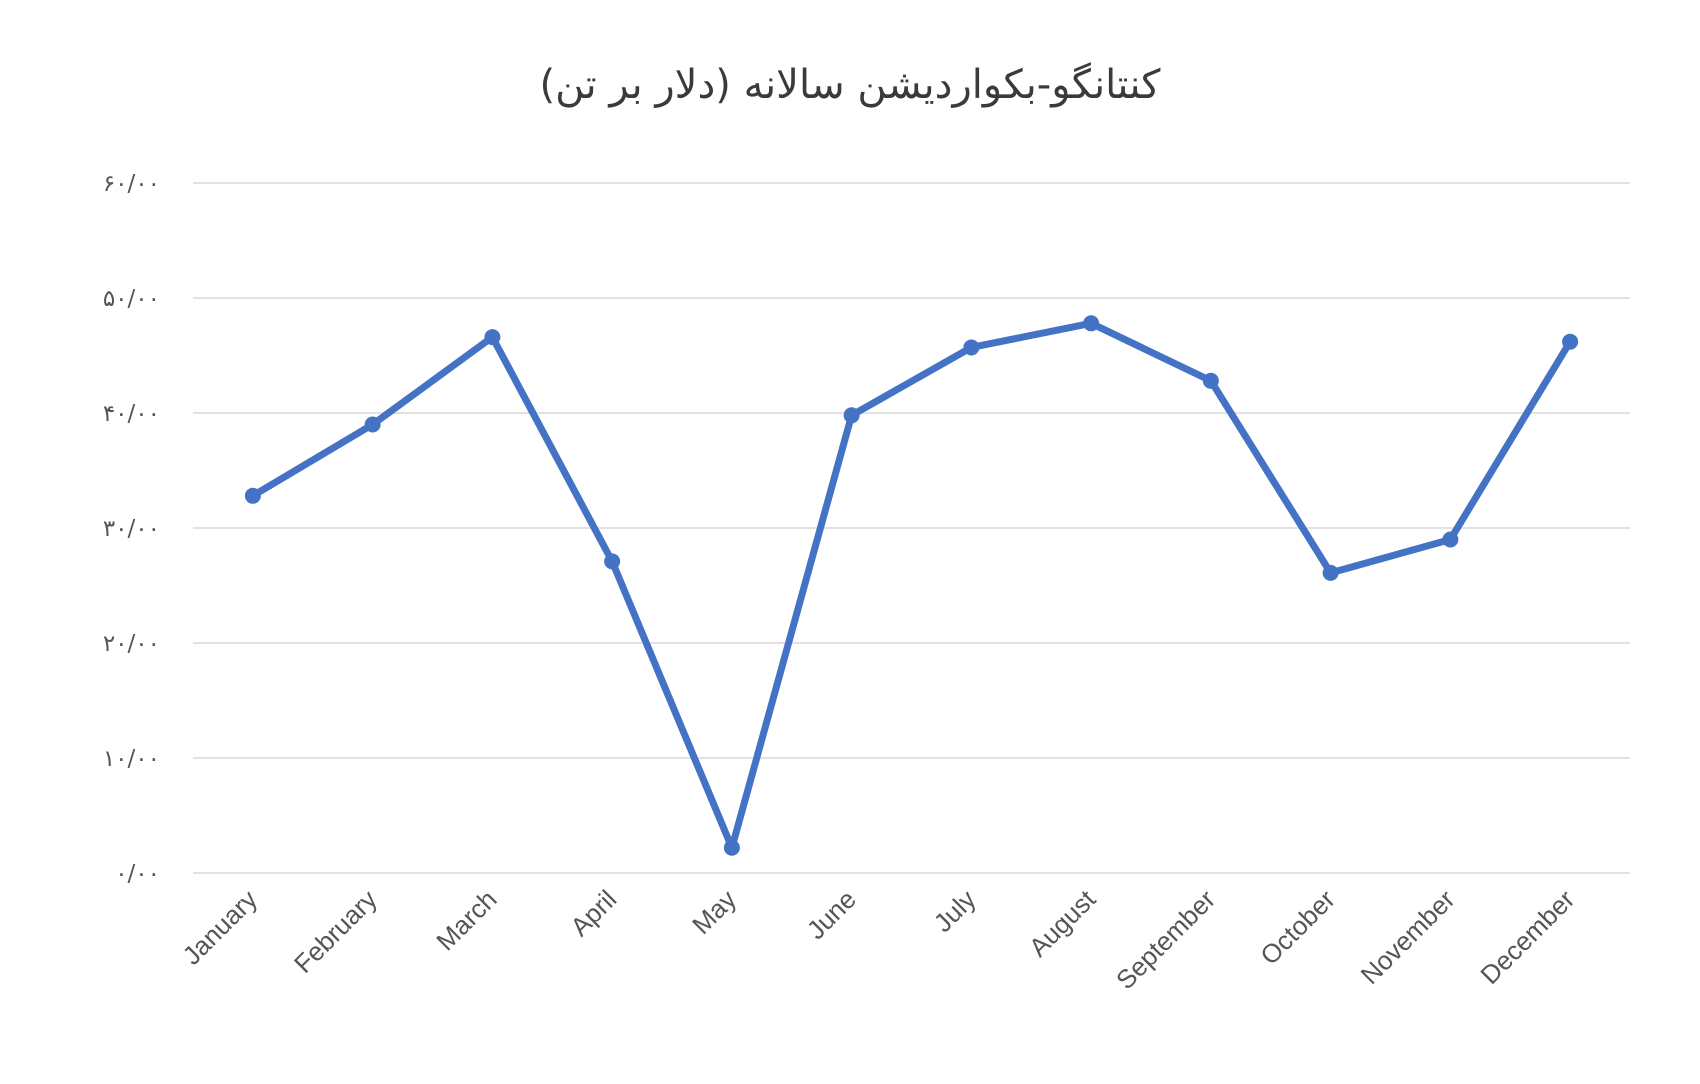 This screenshot has width=1700, height=1084. What do you see at coordinates (593, 913) in the screenshot?
I see `x-tick-label: April` at bounding box center [593, 913].